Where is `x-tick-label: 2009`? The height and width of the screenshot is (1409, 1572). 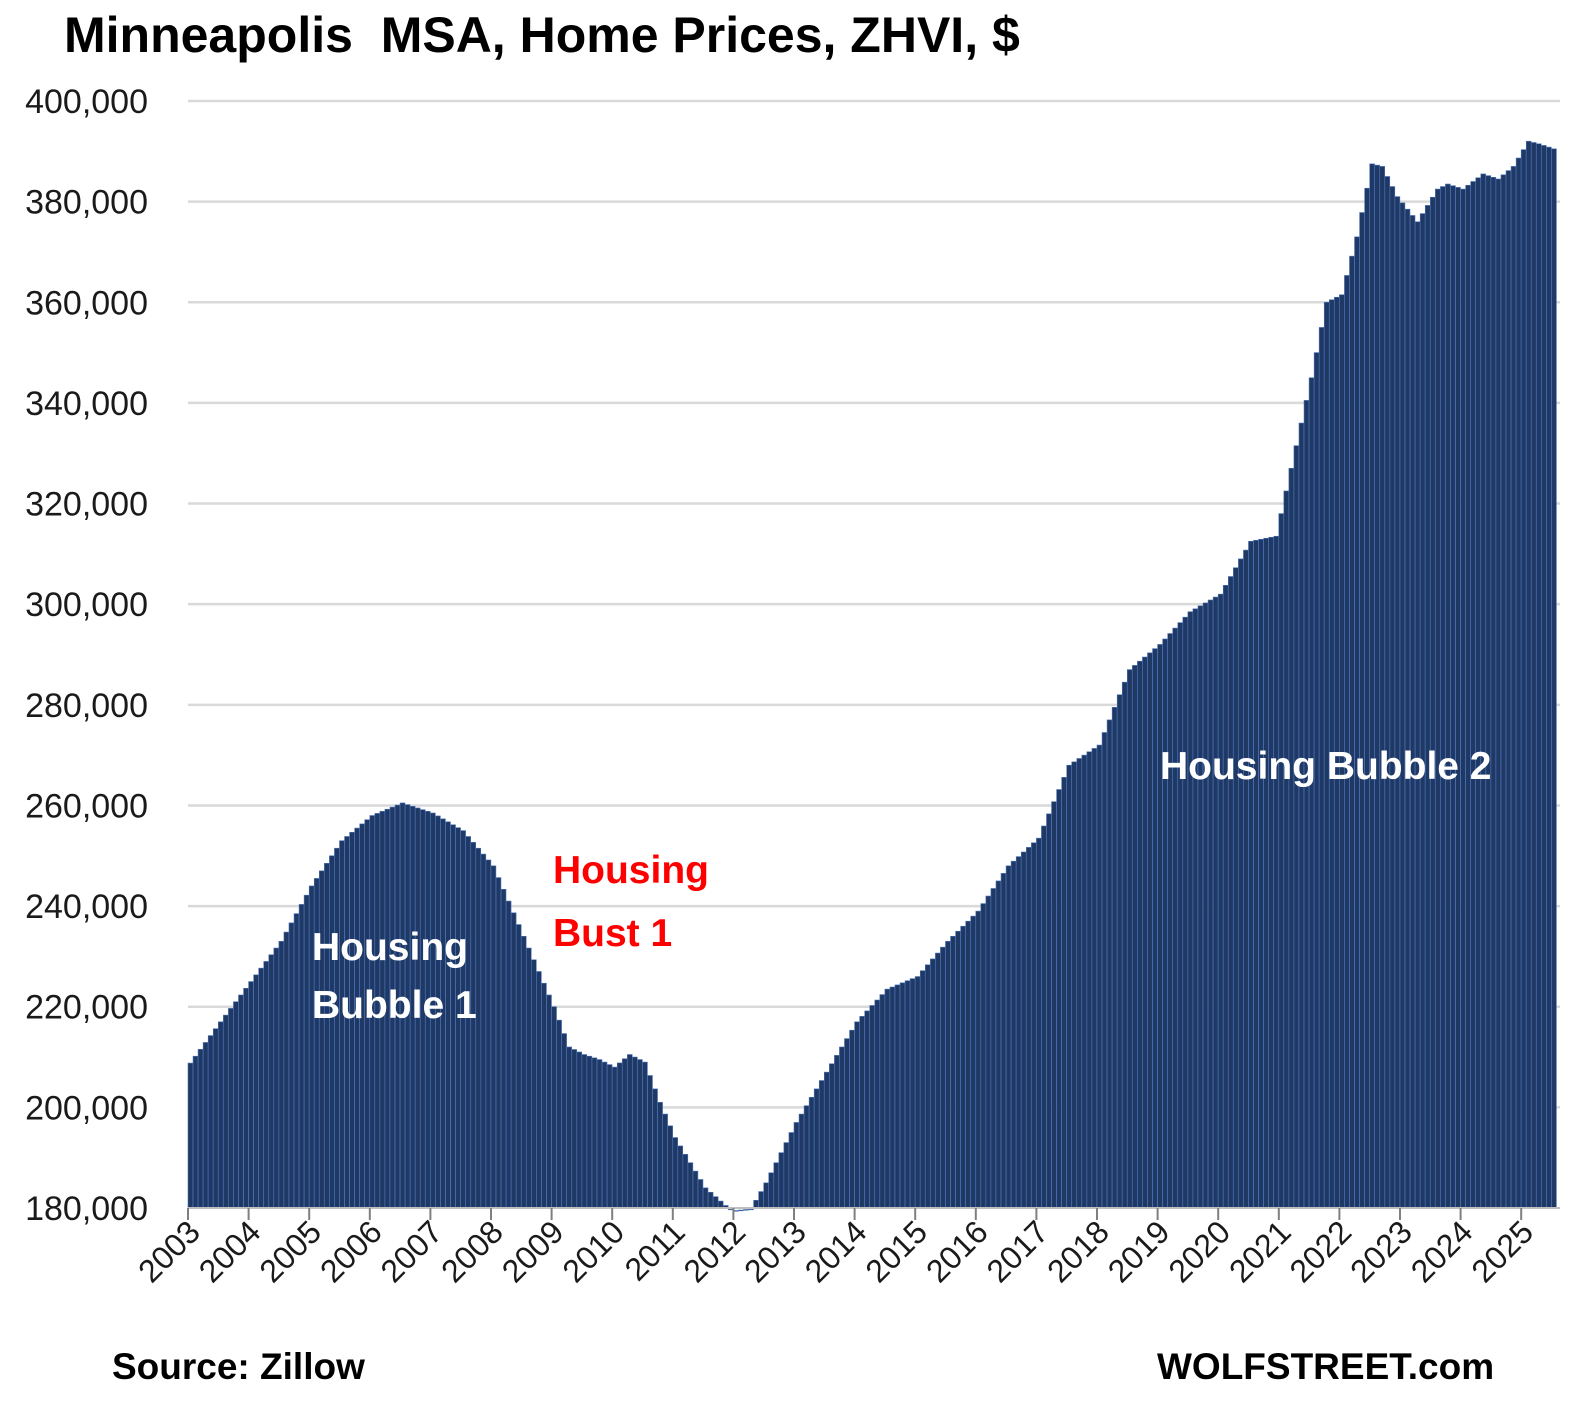
x-tick-label: 2009 is located at coordinates (533, 1251).